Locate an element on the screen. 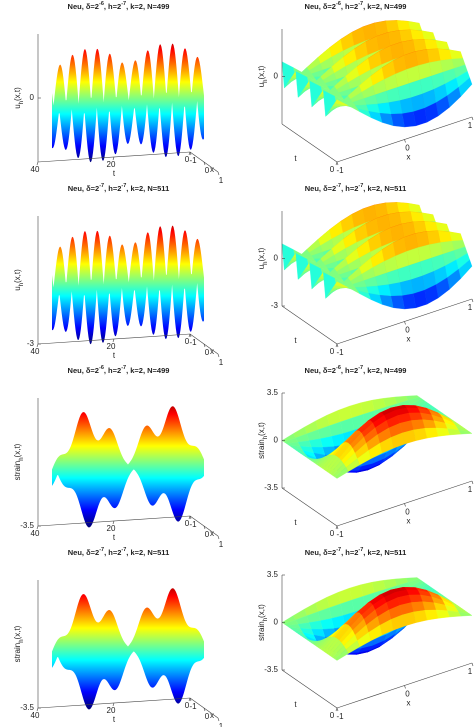 Image resolution: width=474 pixels, height=727 pixels. z-tick-label: -3 is located at coordinates (31, 343).